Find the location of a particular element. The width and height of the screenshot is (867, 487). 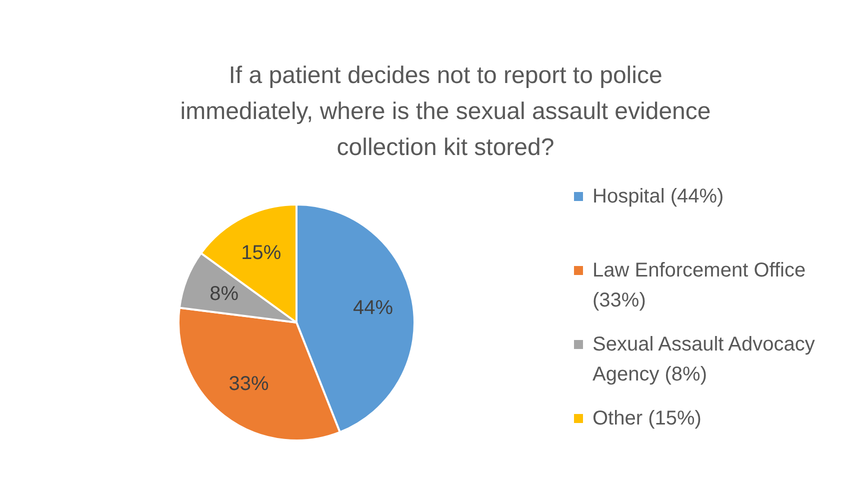

legend-label: Other (15%) is located at coordinates (647, 419).